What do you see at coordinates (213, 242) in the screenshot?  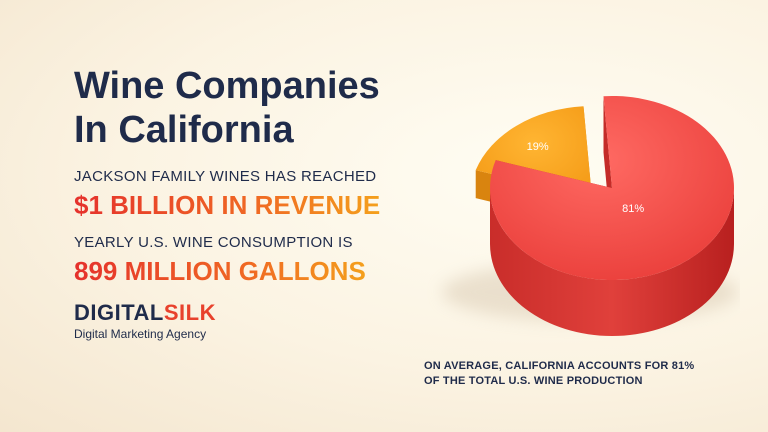 I see `stat-consumption-label: YEARLY U.S. WINE CONSUMPTION IS` at bounding box center [213, 242].